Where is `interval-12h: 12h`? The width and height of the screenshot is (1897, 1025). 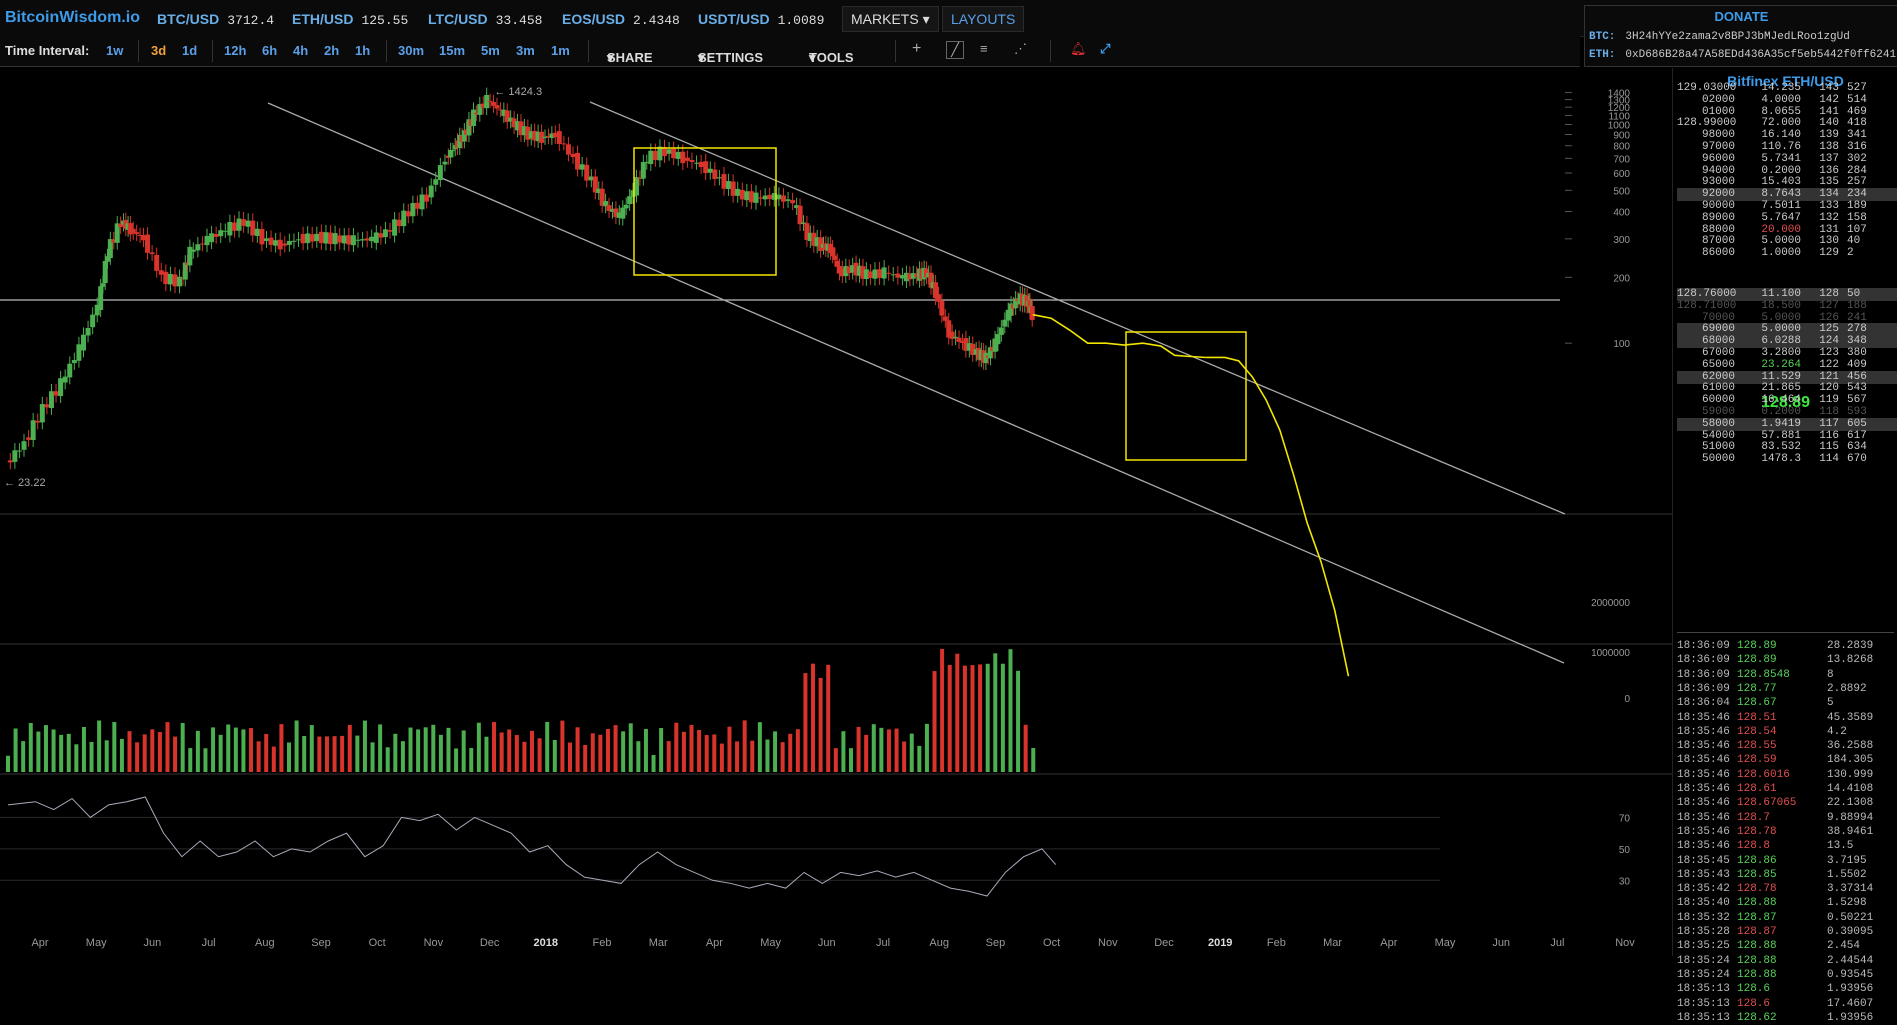
interval-12h: 12h is located at coordinates (235, 50).